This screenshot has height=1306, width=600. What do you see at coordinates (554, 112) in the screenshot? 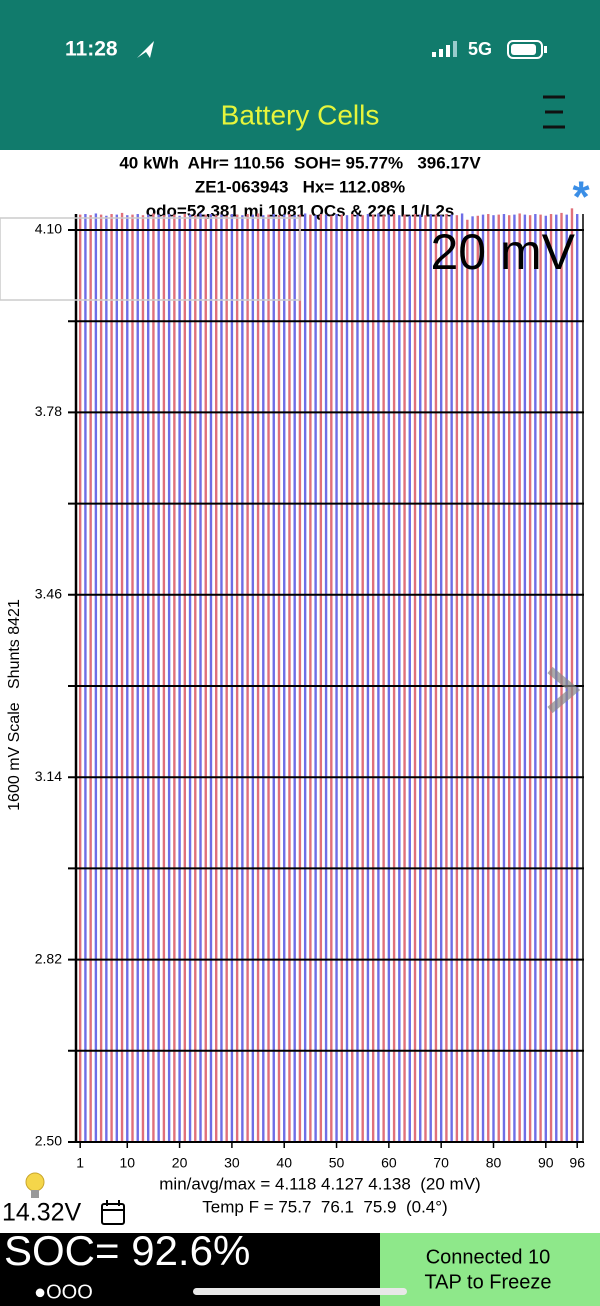
I see `menu-icon` at bounding box center [554, 112].